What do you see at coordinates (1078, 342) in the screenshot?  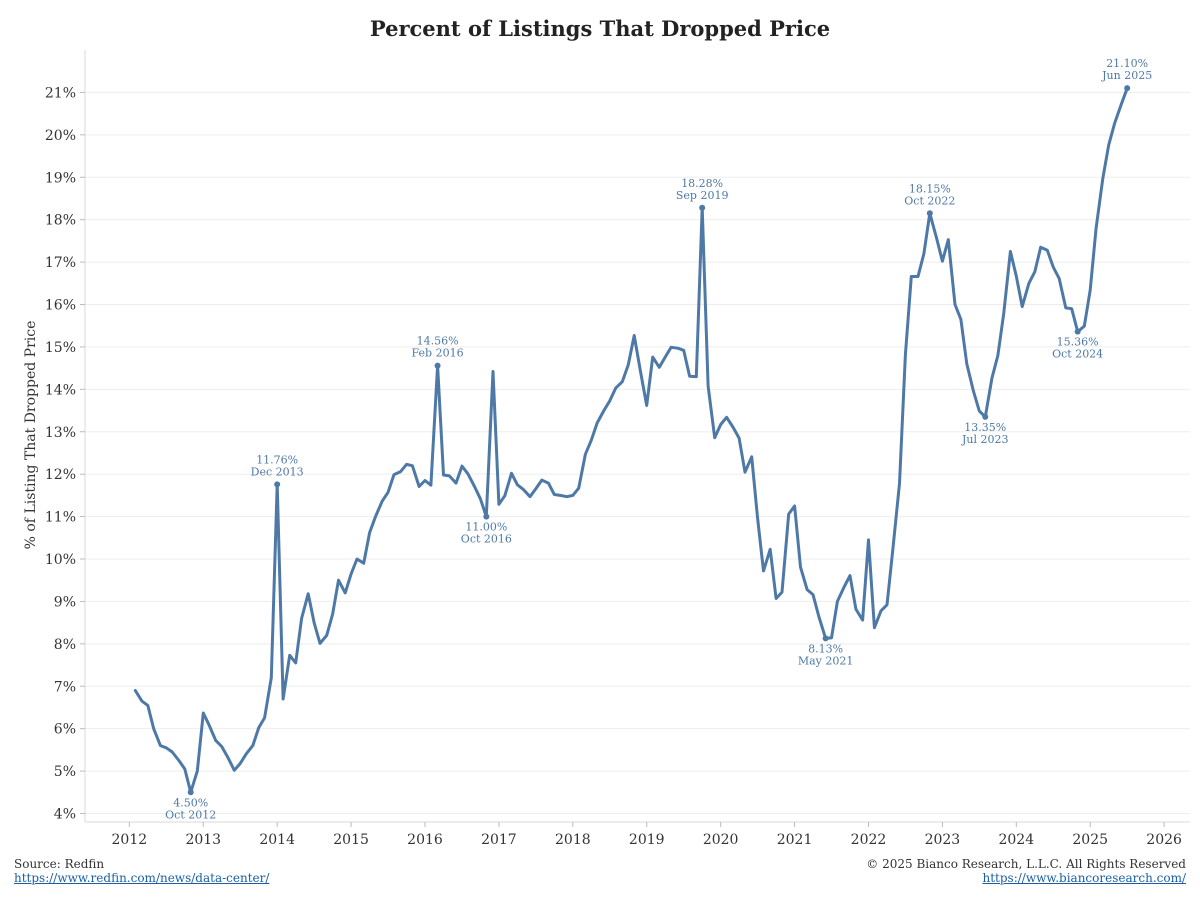 I see `annotation-value: 15.36%` at bounding box center [1078, 342].